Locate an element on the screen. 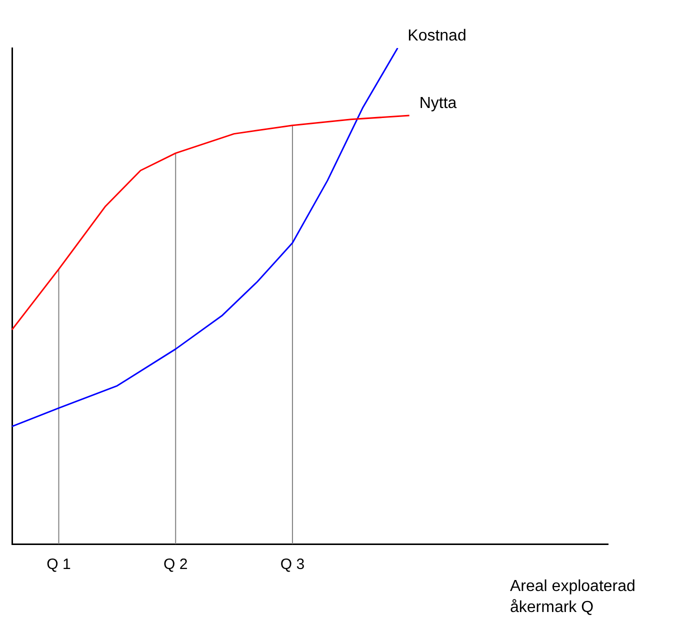 The image size is (684, 622). series-label: Nytta is located at coordinates (438, 103).